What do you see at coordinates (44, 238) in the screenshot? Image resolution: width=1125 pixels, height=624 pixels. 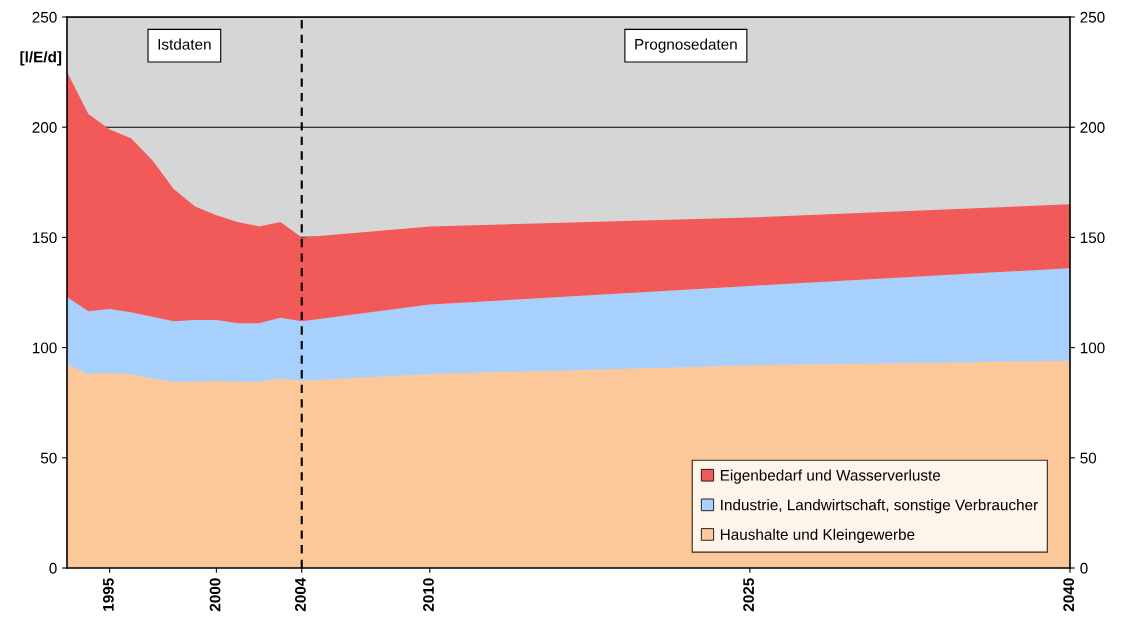 I see `y-tick-label: 150` at bounding box center [44, 238].